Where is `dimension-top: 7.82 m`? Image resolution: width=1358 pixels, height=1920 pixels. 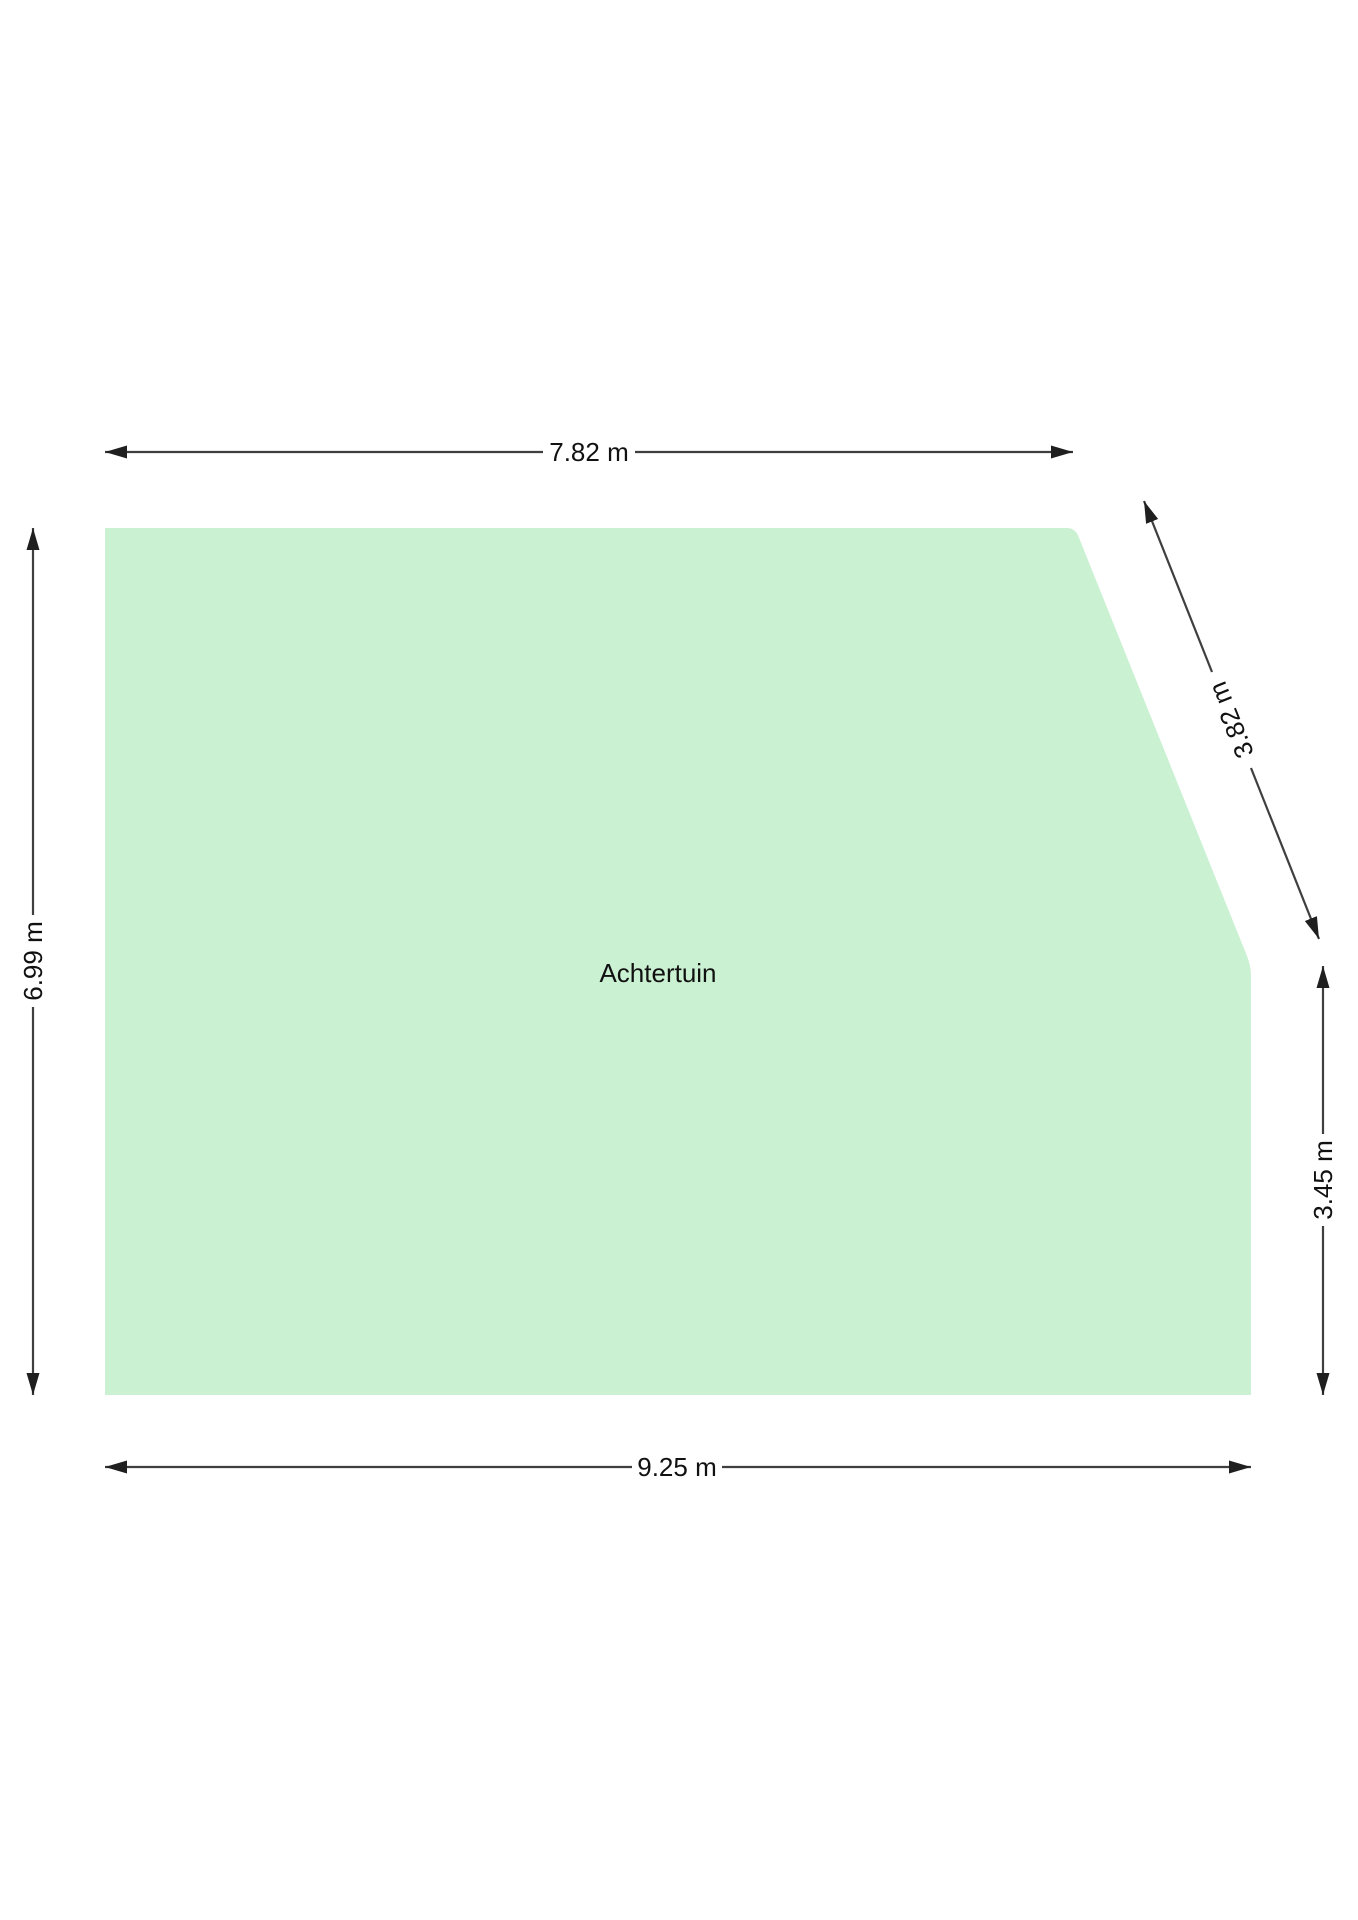
dimension-top: 7.82 m is located at coordinates (589, 452).